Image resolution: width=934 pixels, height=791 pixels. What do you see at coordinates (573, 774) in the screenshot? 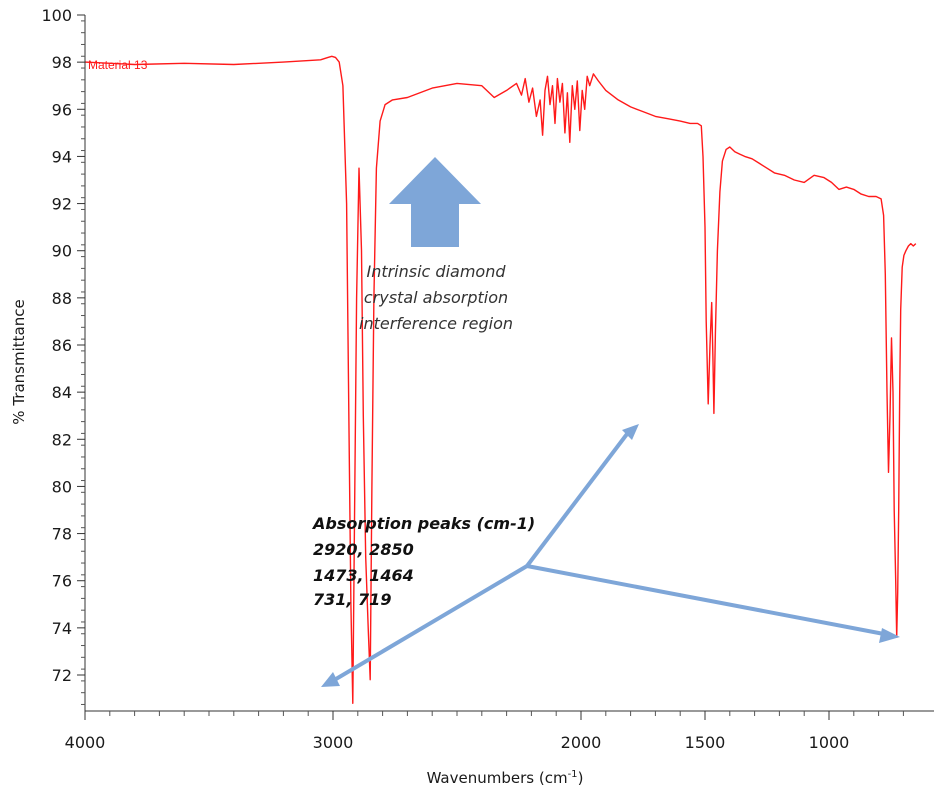
I see `x-axis-title-superscript: -1` at bounding box center [573, 774].